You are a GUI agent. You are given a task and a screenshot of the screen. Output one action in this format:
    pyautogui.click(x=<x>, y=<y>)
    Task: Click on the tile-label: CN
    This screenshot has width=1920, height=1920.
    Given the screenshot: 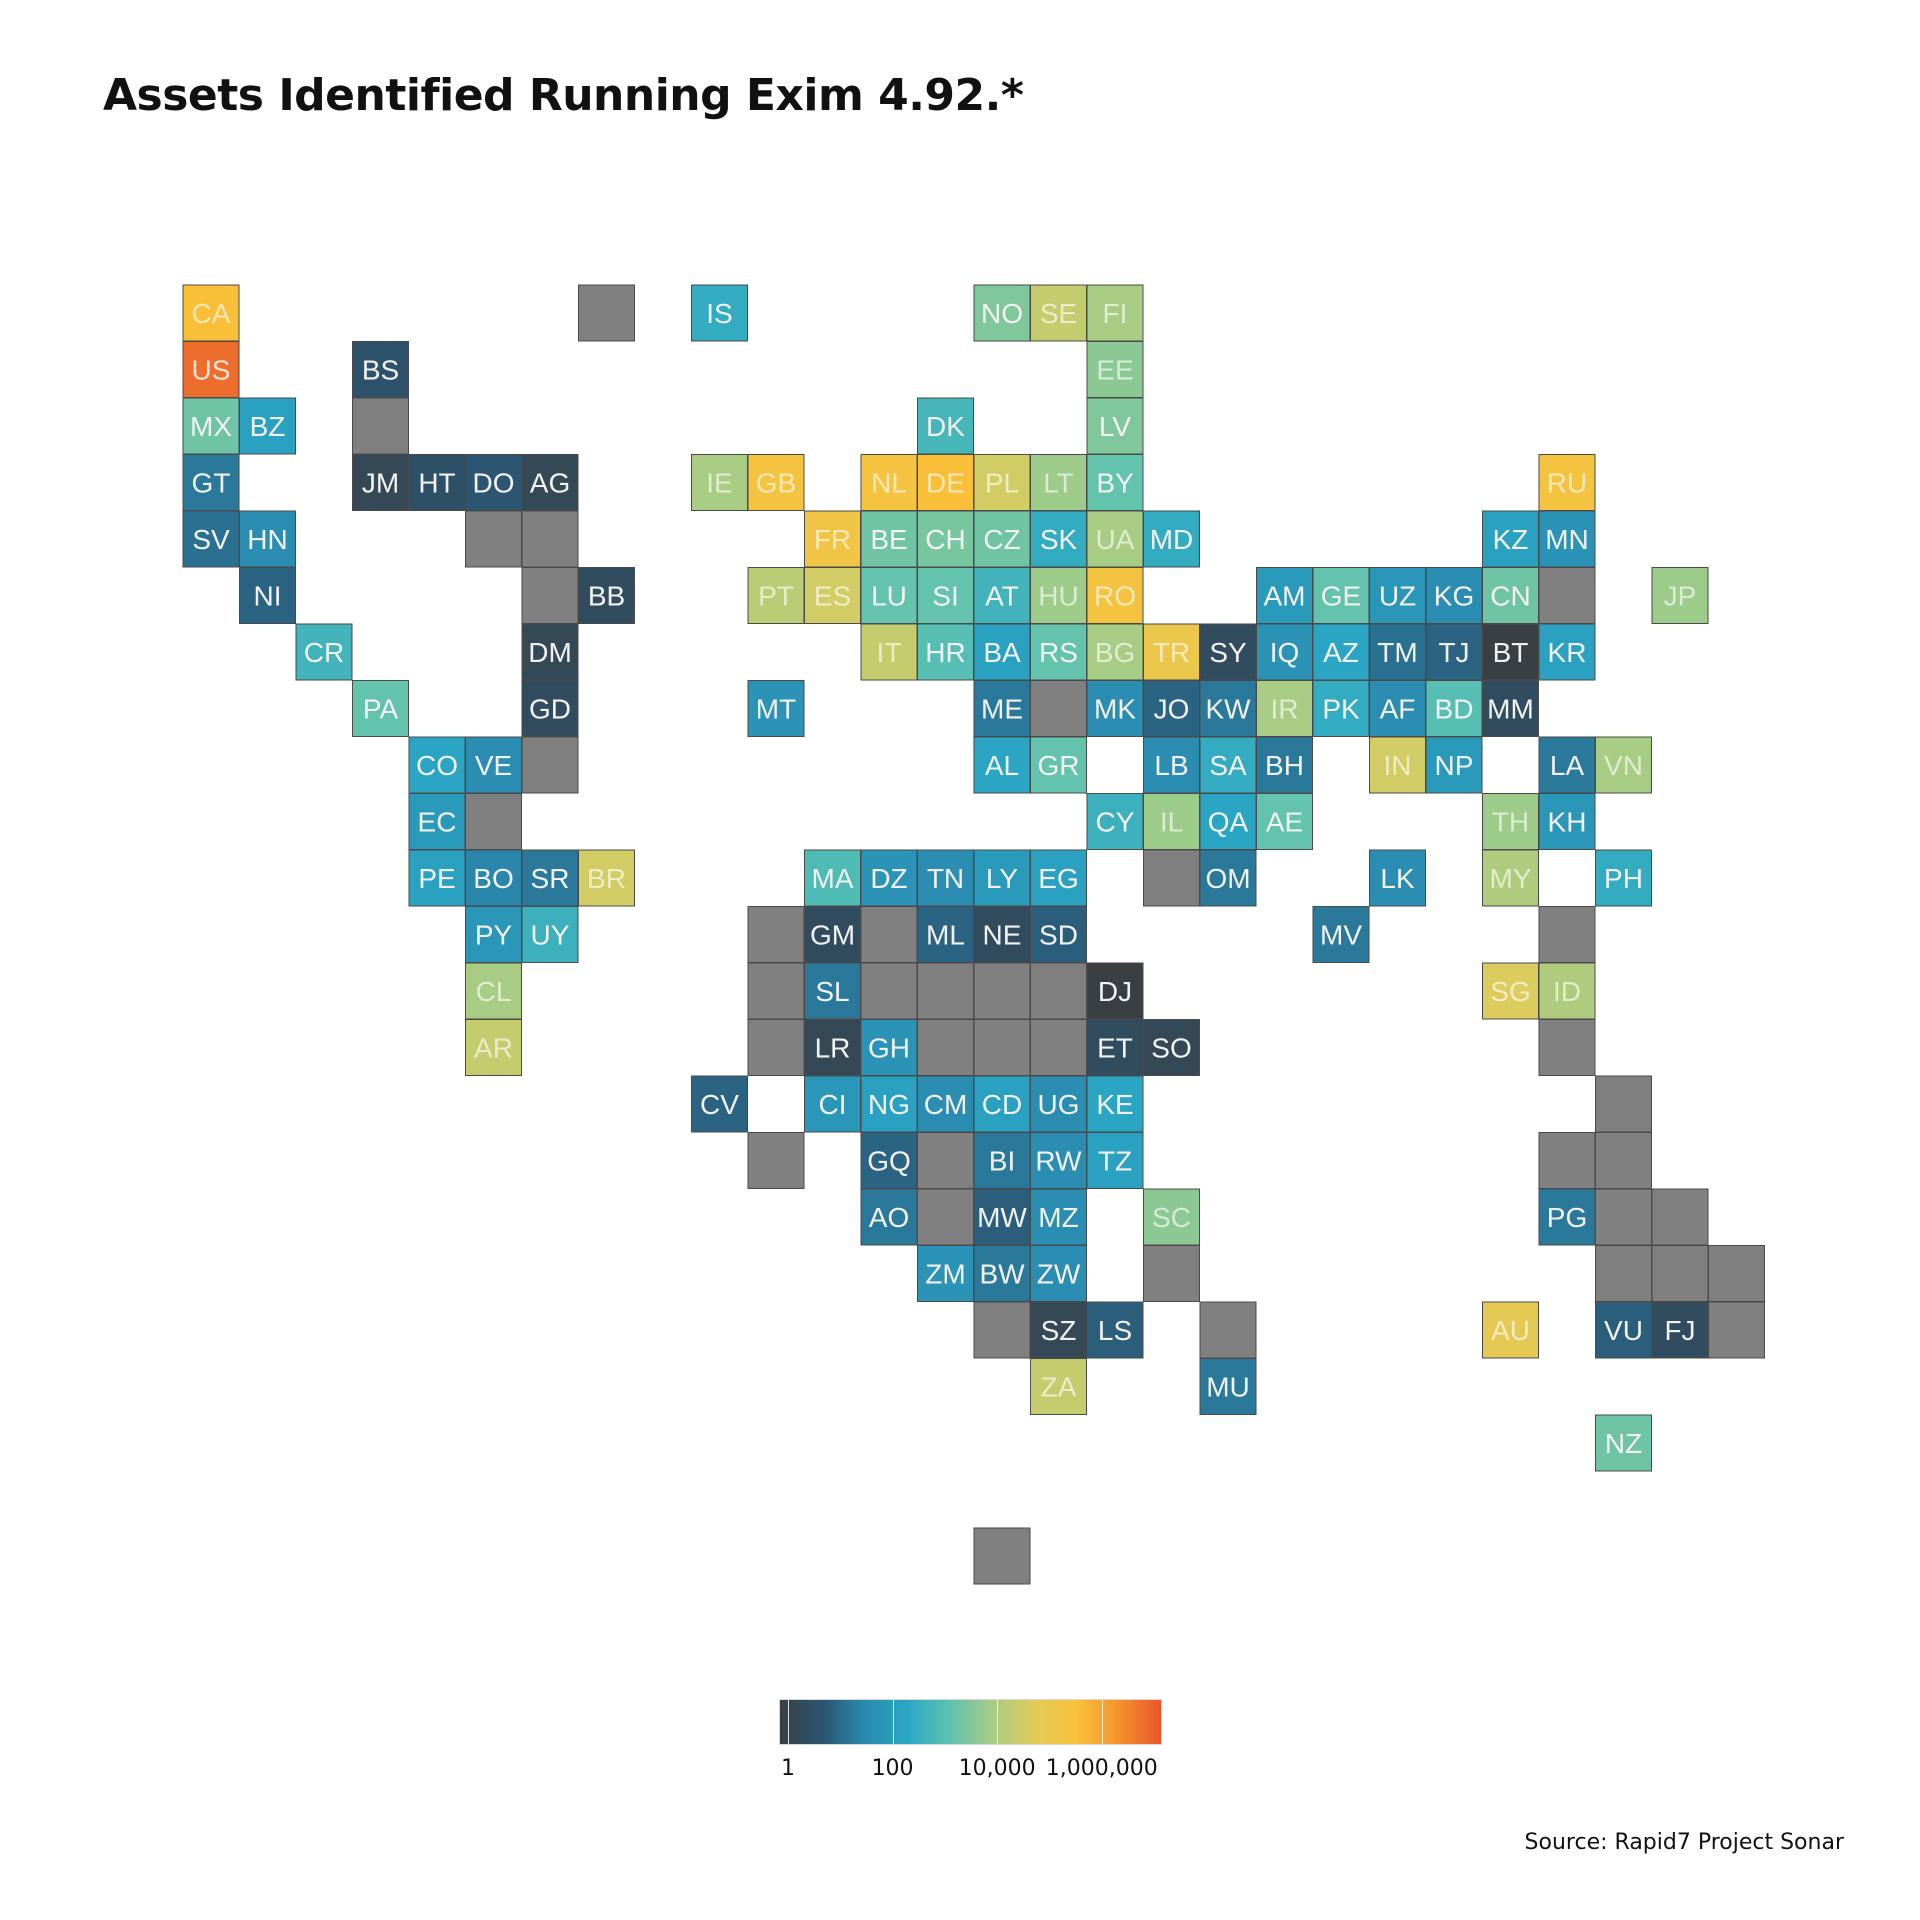 What is the action you would take?
    pyautogui.click(x=1510, y=596)
    